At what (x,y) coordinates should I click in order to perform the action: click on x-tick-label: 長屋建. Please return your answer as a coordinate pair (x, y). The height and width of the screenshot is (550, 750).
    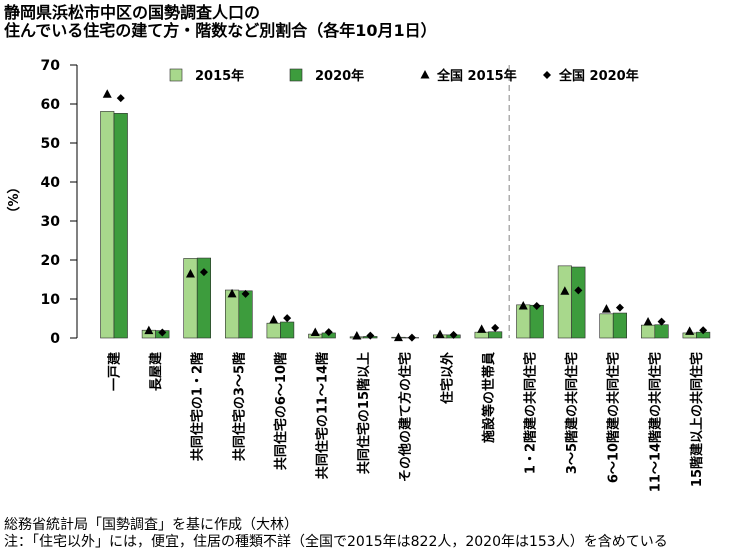
    Looking at the image, I should click on (156, 371).